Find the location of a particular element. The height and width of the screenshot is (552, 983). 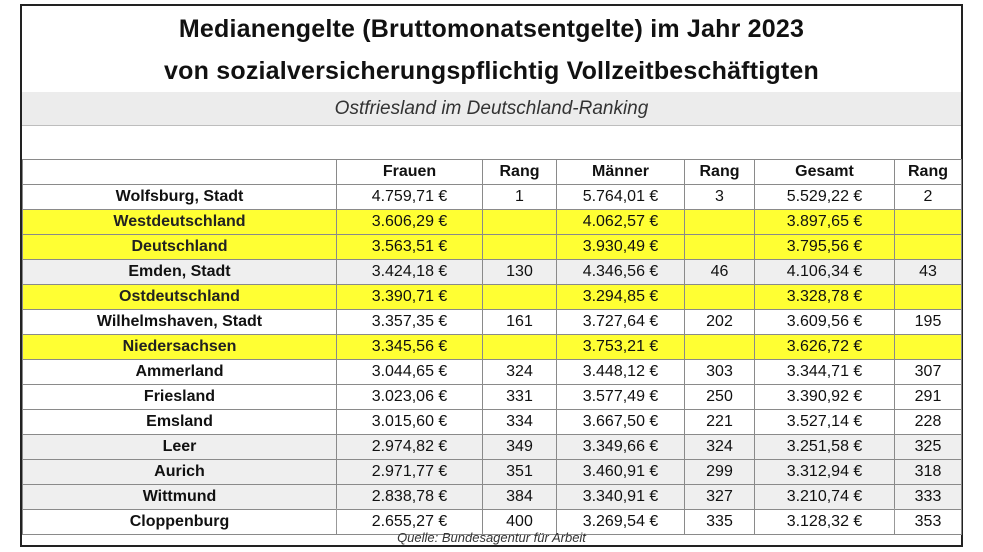

rang-frauen: 130 is located at coordinates (519, 272).